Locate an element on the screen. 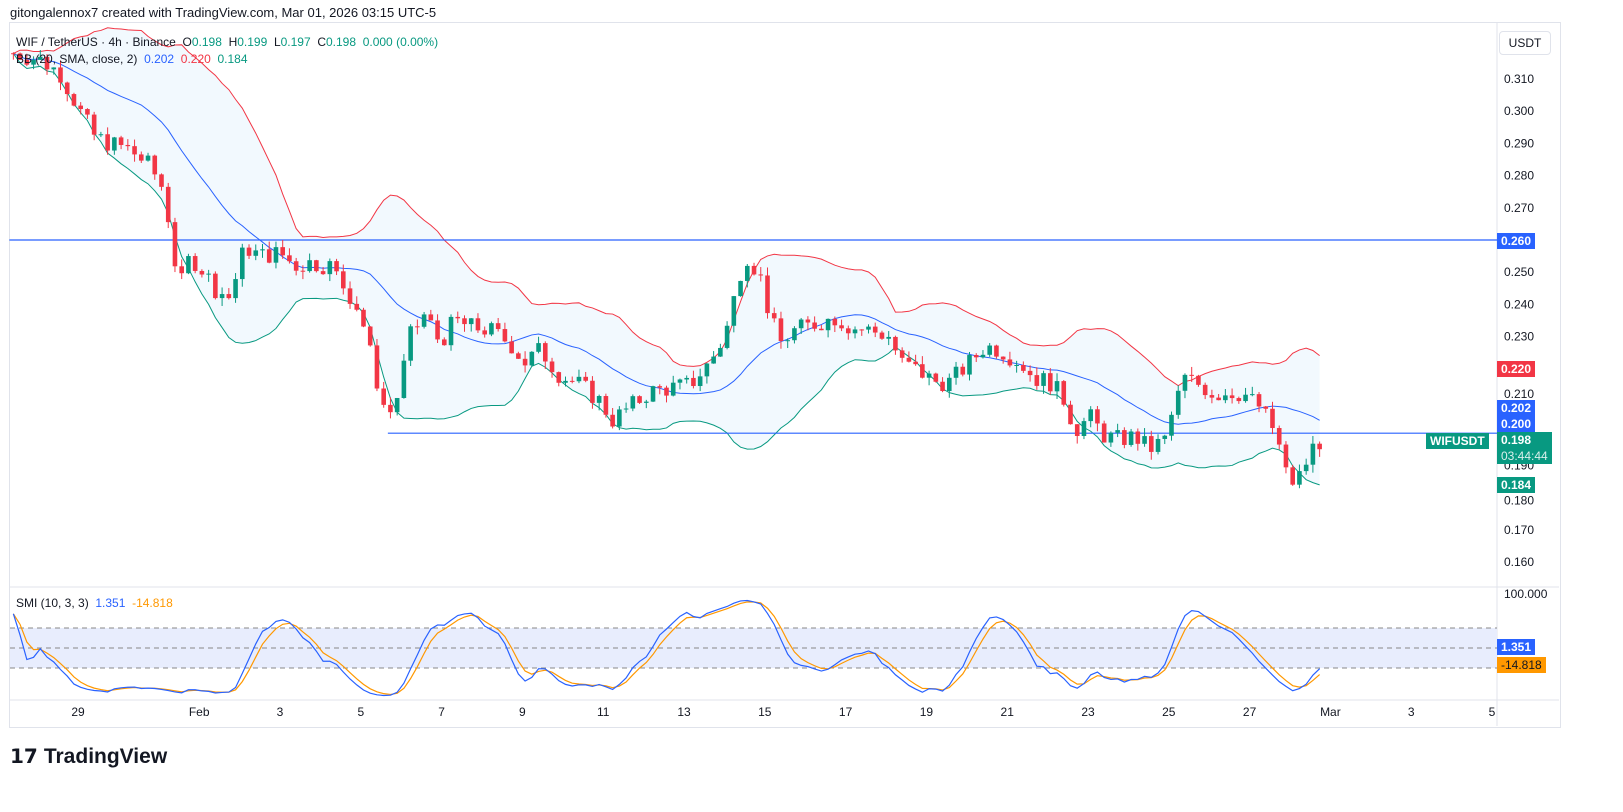  tradingview-logo: 𝟭𝟳 TradingView is located at coordinates (88, 756).